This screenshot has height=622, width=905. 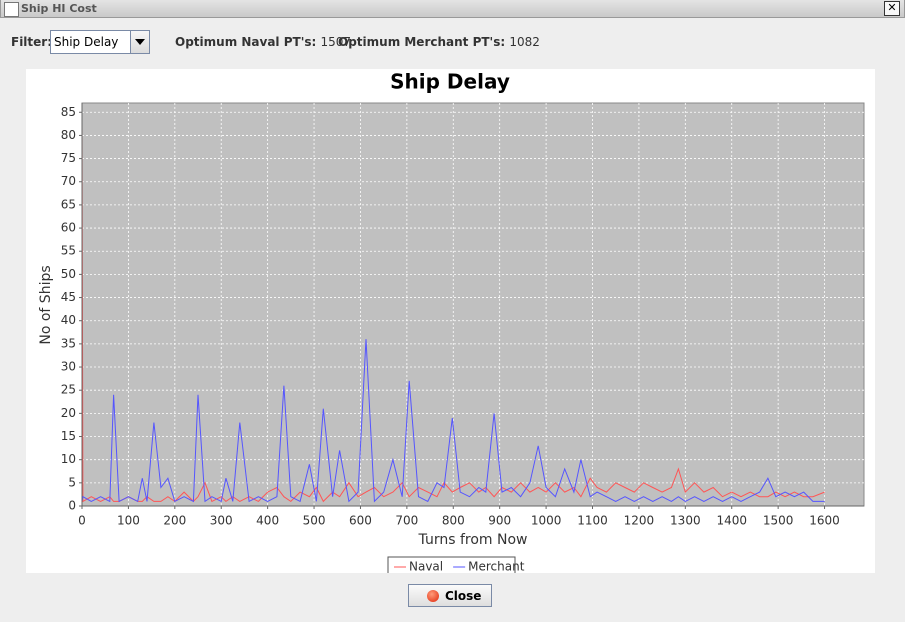 What do you see at coordinates (422, 42) in the screenshot?
I see `merchant-label: Optimum Merchant PT's:` at bounding box center [422, 42].